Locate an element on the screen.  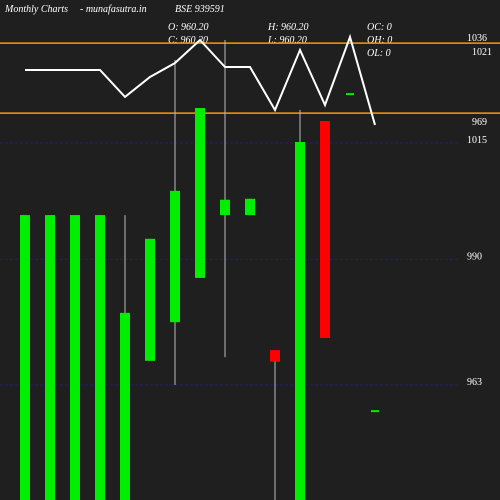
header-text: BSE 939591 is located at coordinates (200, 9).